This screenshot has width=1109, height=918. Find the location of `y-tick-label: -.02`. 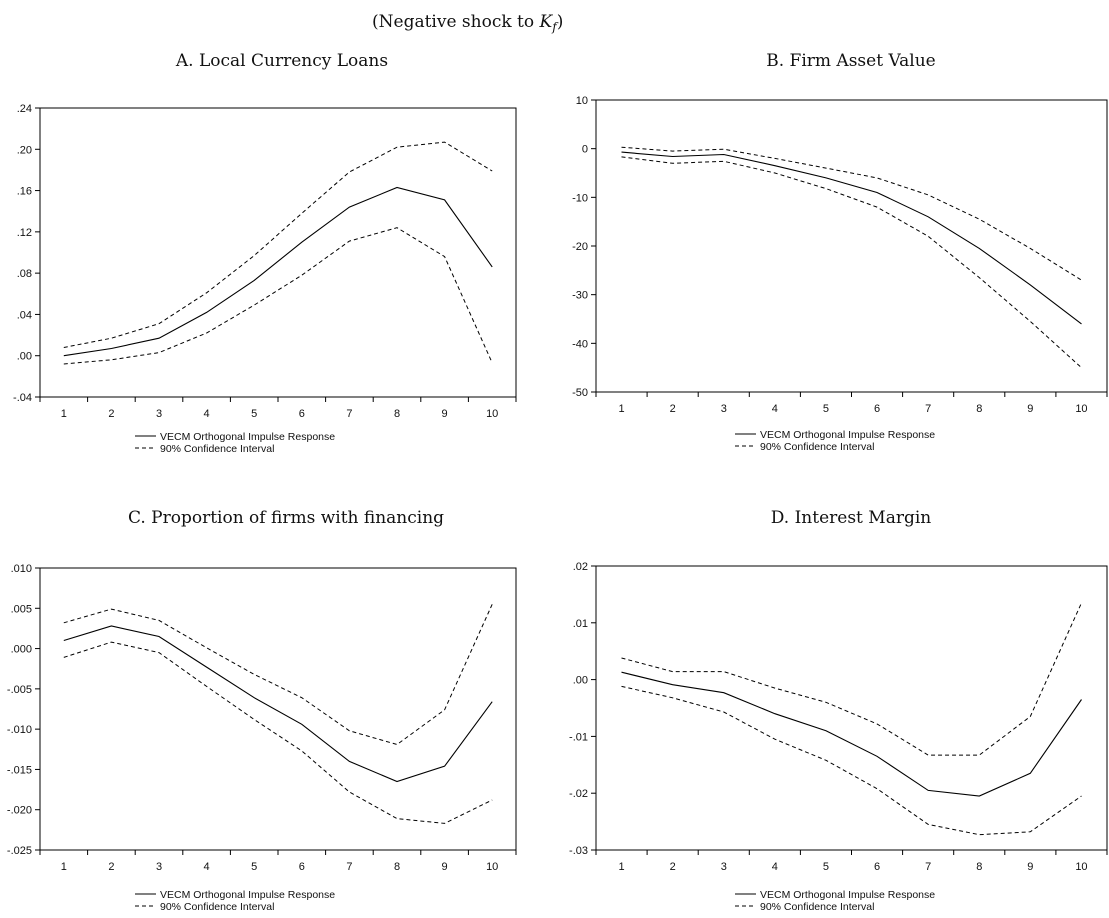

y-tick-label: -.02 is located at coordinates (578, 794).